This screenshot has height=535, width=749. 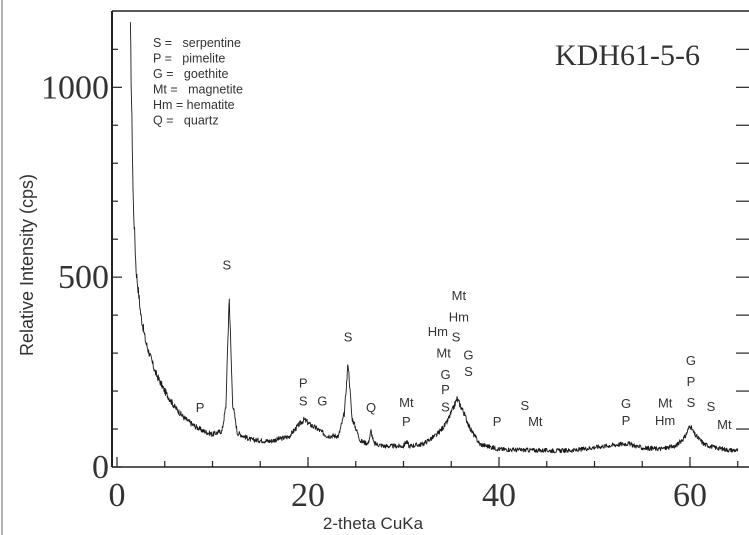 I want to click on x-axis-label: 2-theta CuKa, so click(x=373, y=523).